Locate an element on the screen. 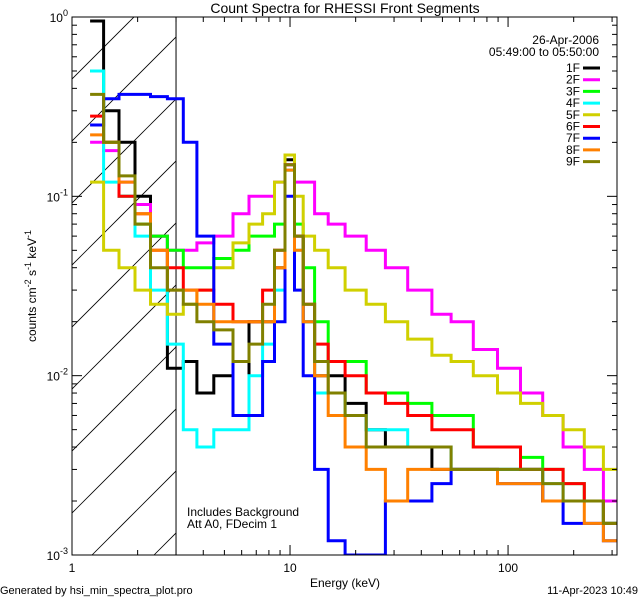 Image resolution: width=640 pixels, height=605 pixels. y-tick-labels: 10⁰ 10⁻¹ 10⁻² 10⁻³ is located at coordinates (57, 285).